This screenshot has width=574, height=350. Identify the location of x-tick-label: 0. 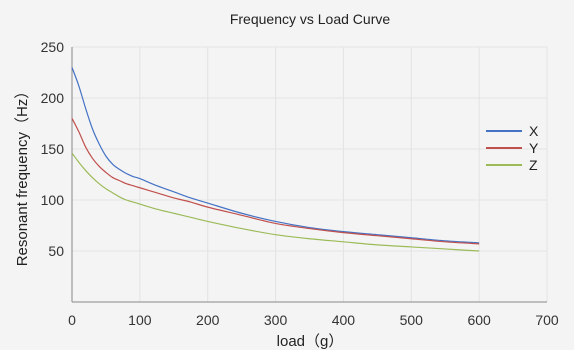
(72, 320).